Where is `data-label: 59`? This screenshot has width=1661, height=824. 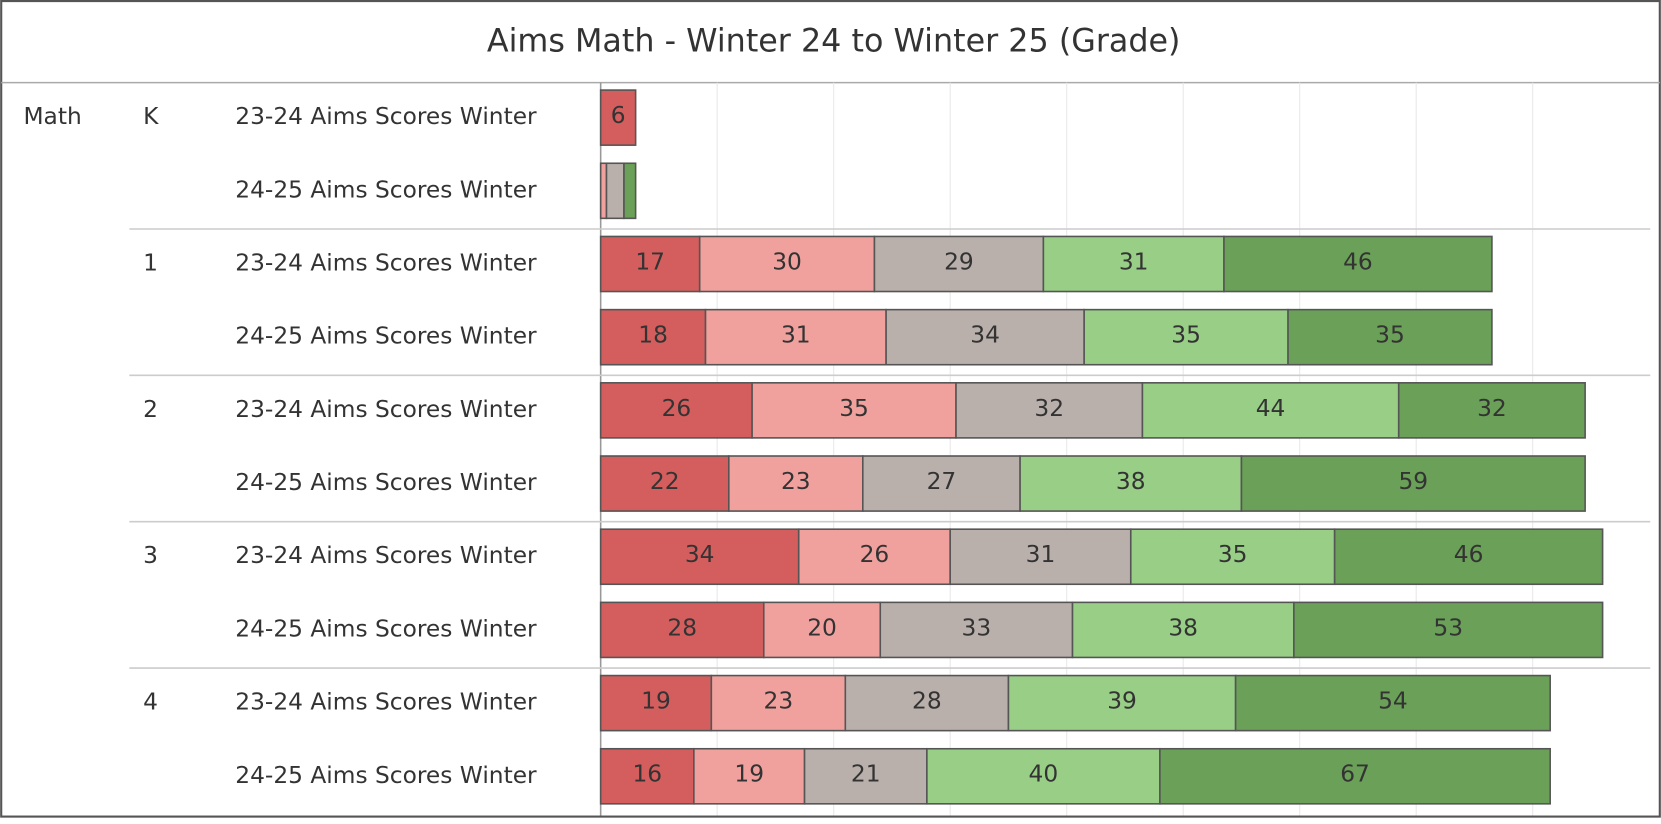
data-label: 59 is located at coordinates (1413, 481).